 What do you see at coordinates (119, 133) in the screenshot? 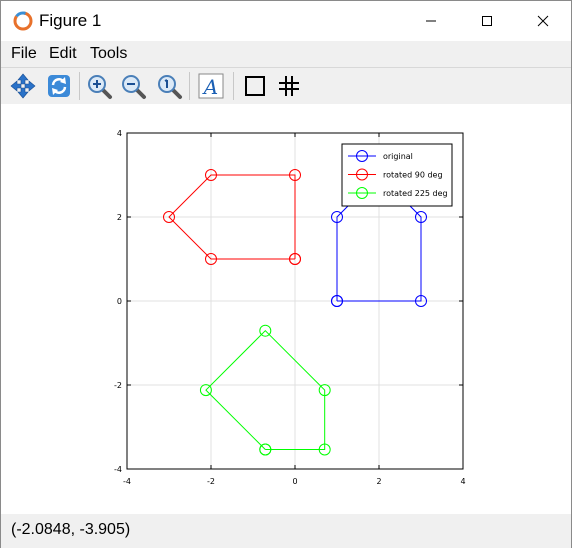
I see `y-tick-label: 4` at bounding box center [119, 133].